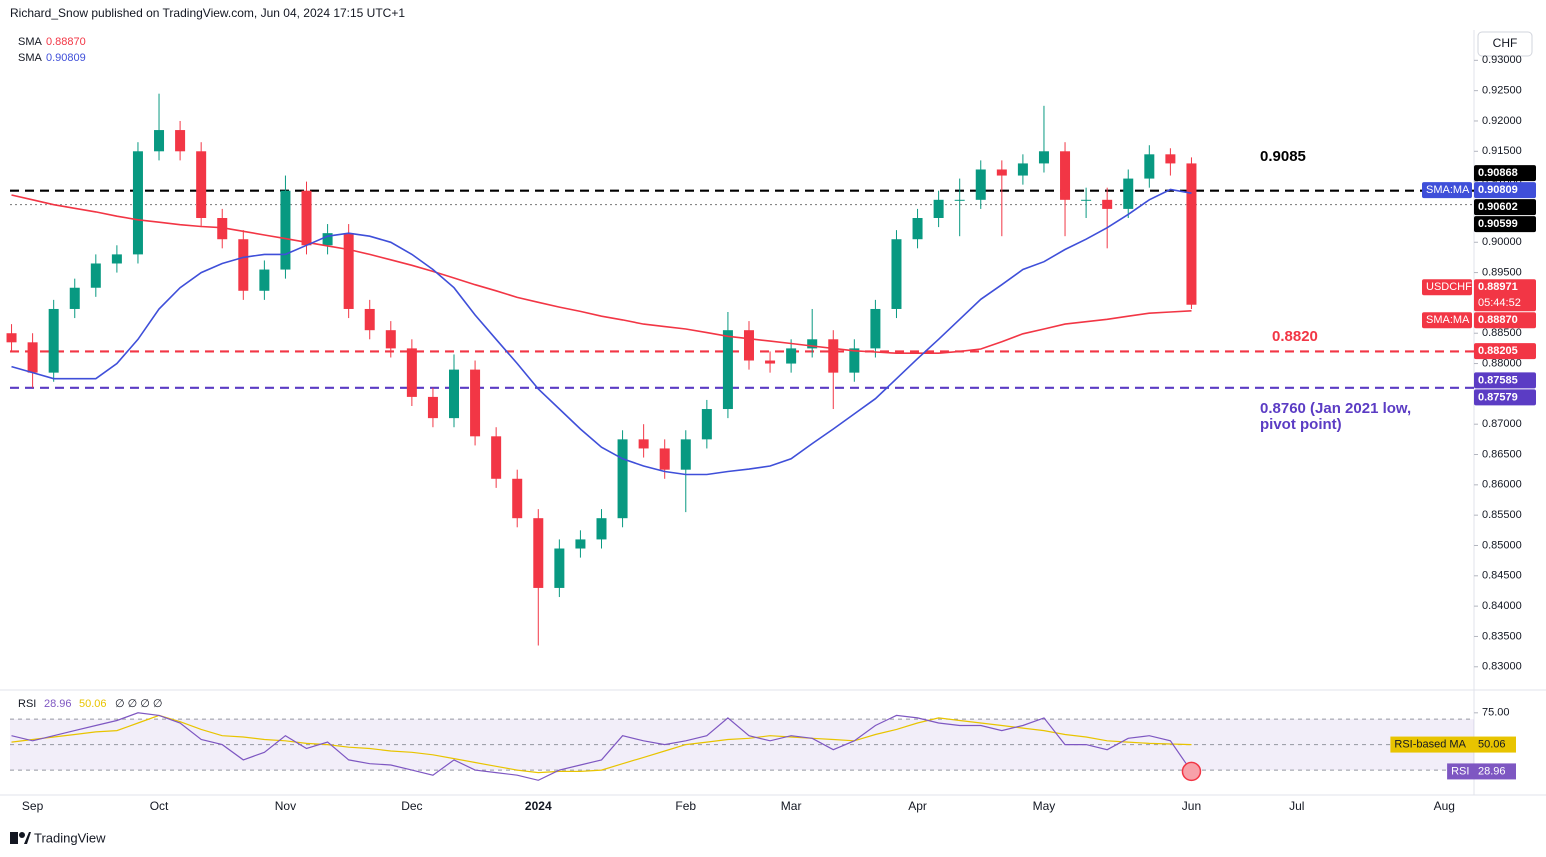 The height and width of the screenshot is (857, 1546). I want to click on rsi-tag-text: 28.96, so click(1492, 771).